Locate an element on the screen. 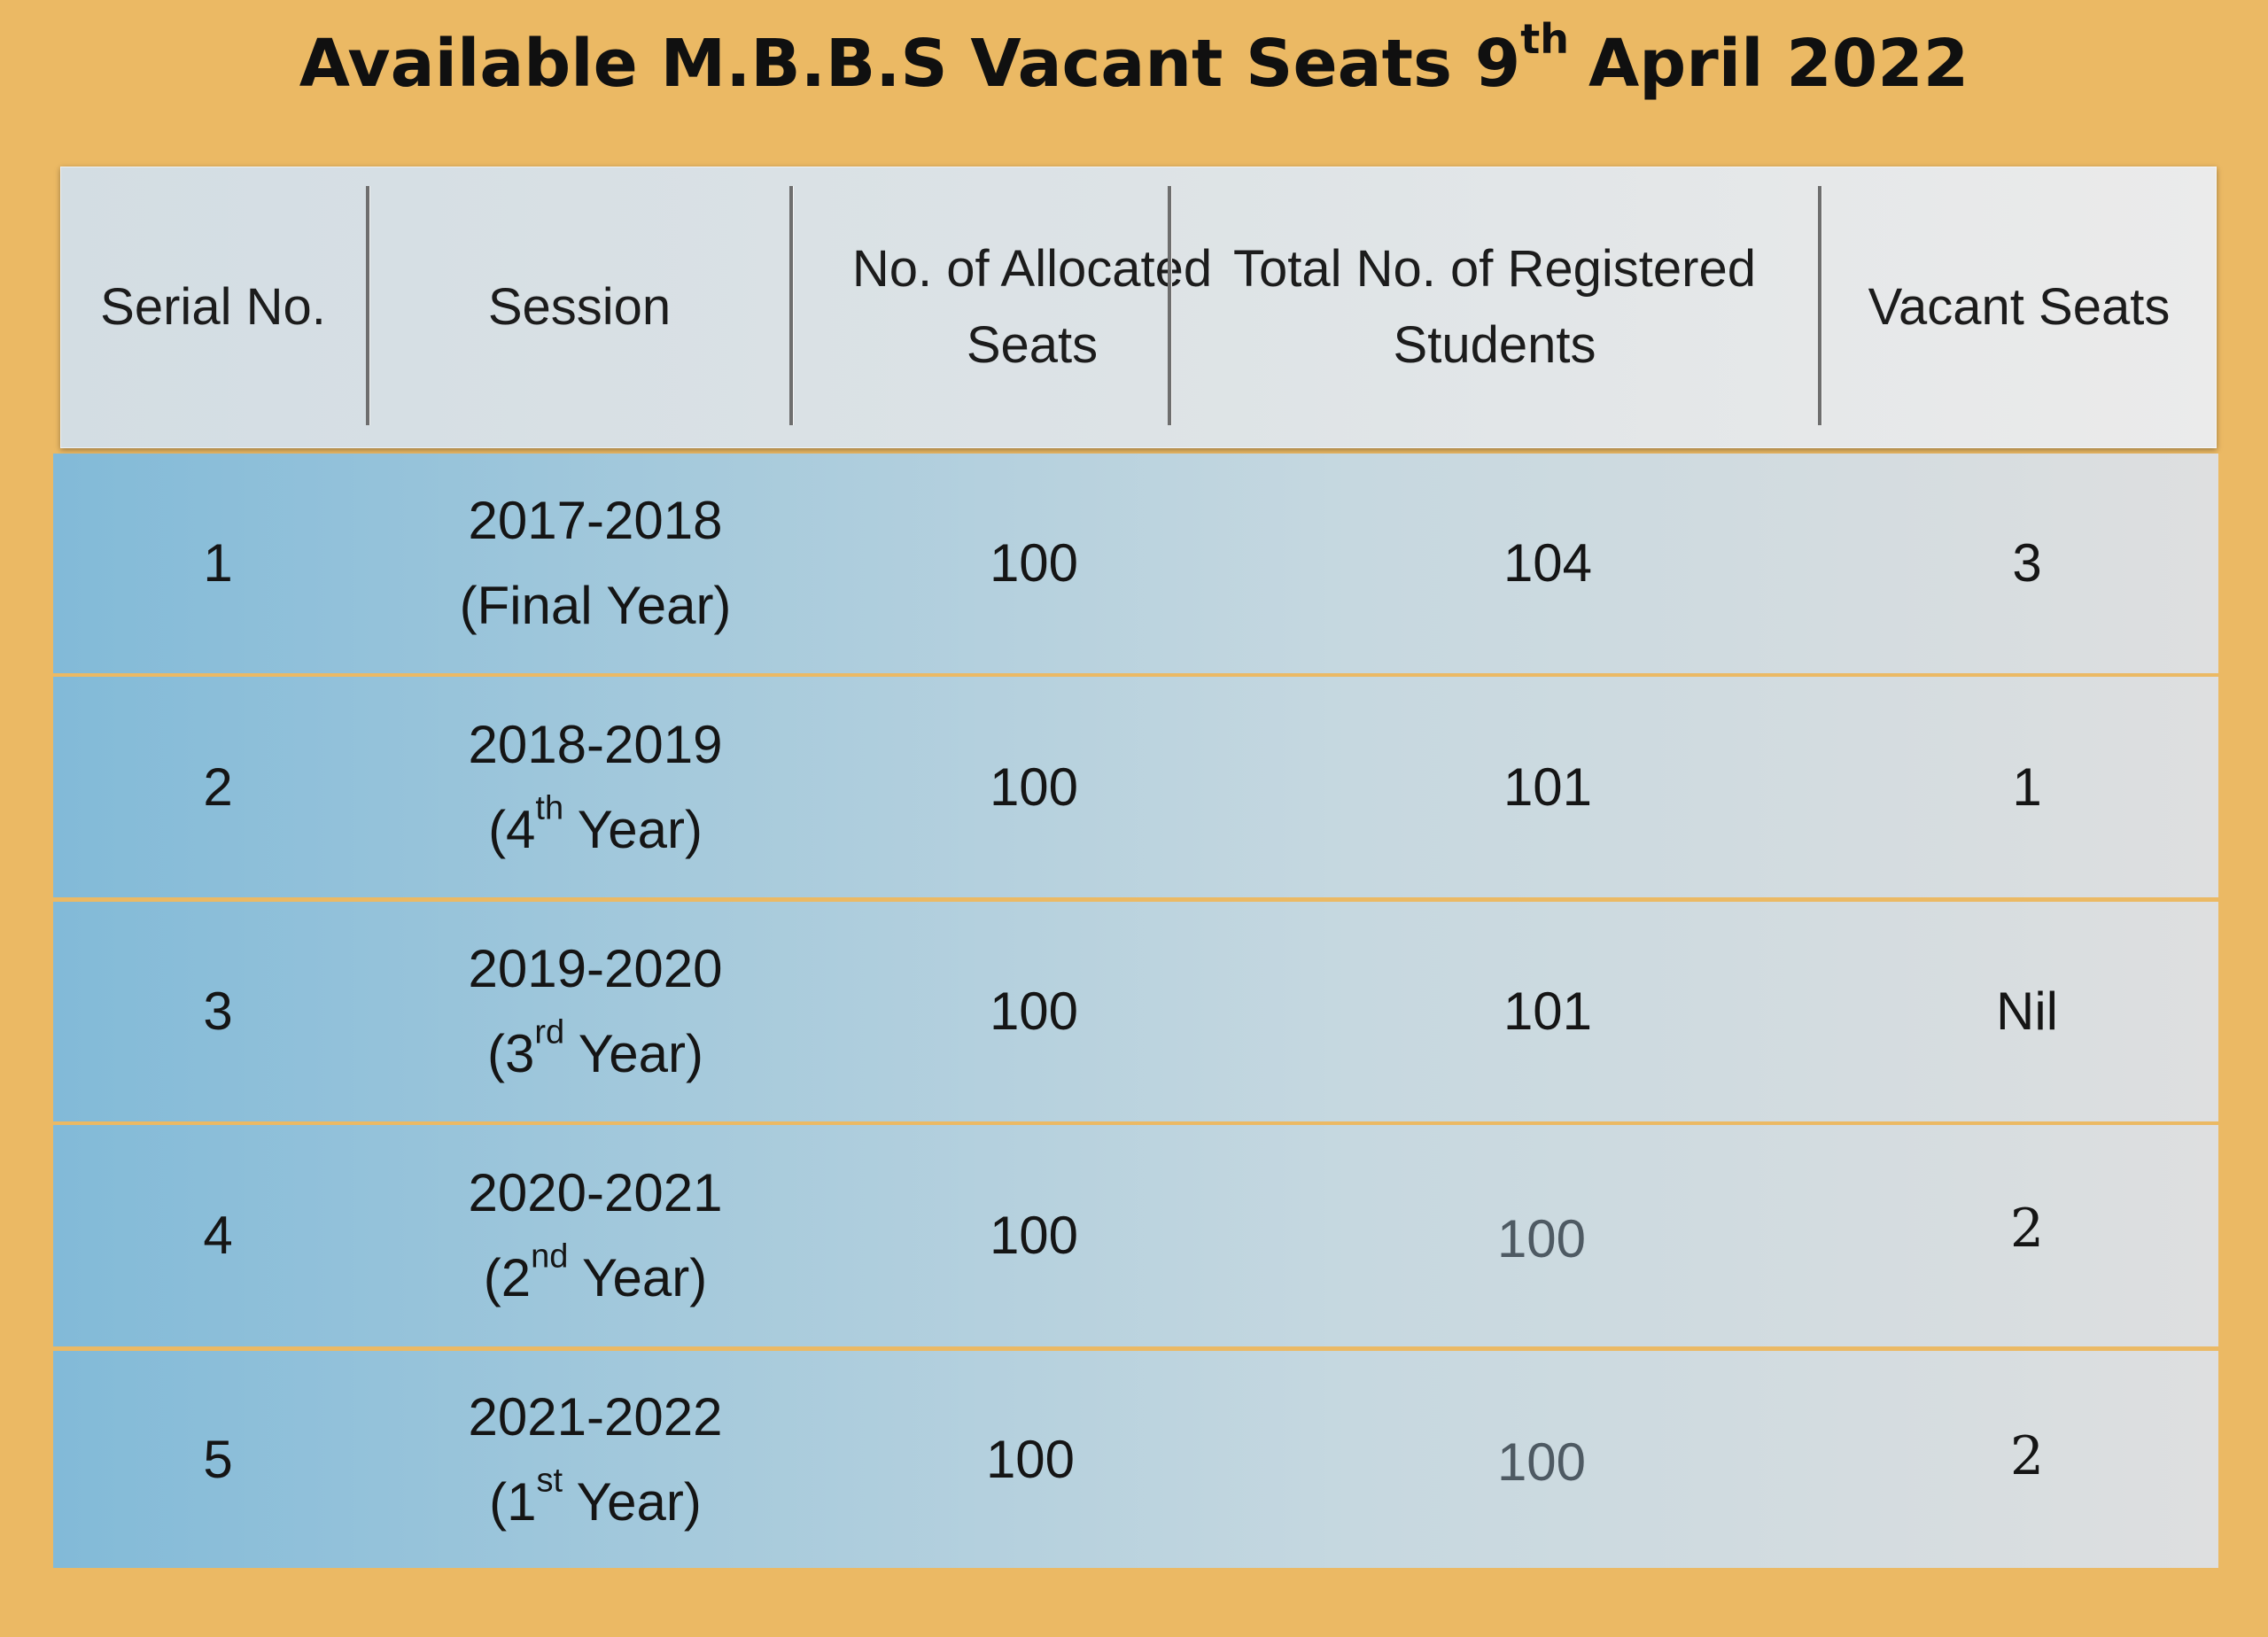 This screenshot has height=1637, width=2268. table-row: 5 2021-2022 (1st Year) 100 100 2 is located at coordinates (1135, 1459).